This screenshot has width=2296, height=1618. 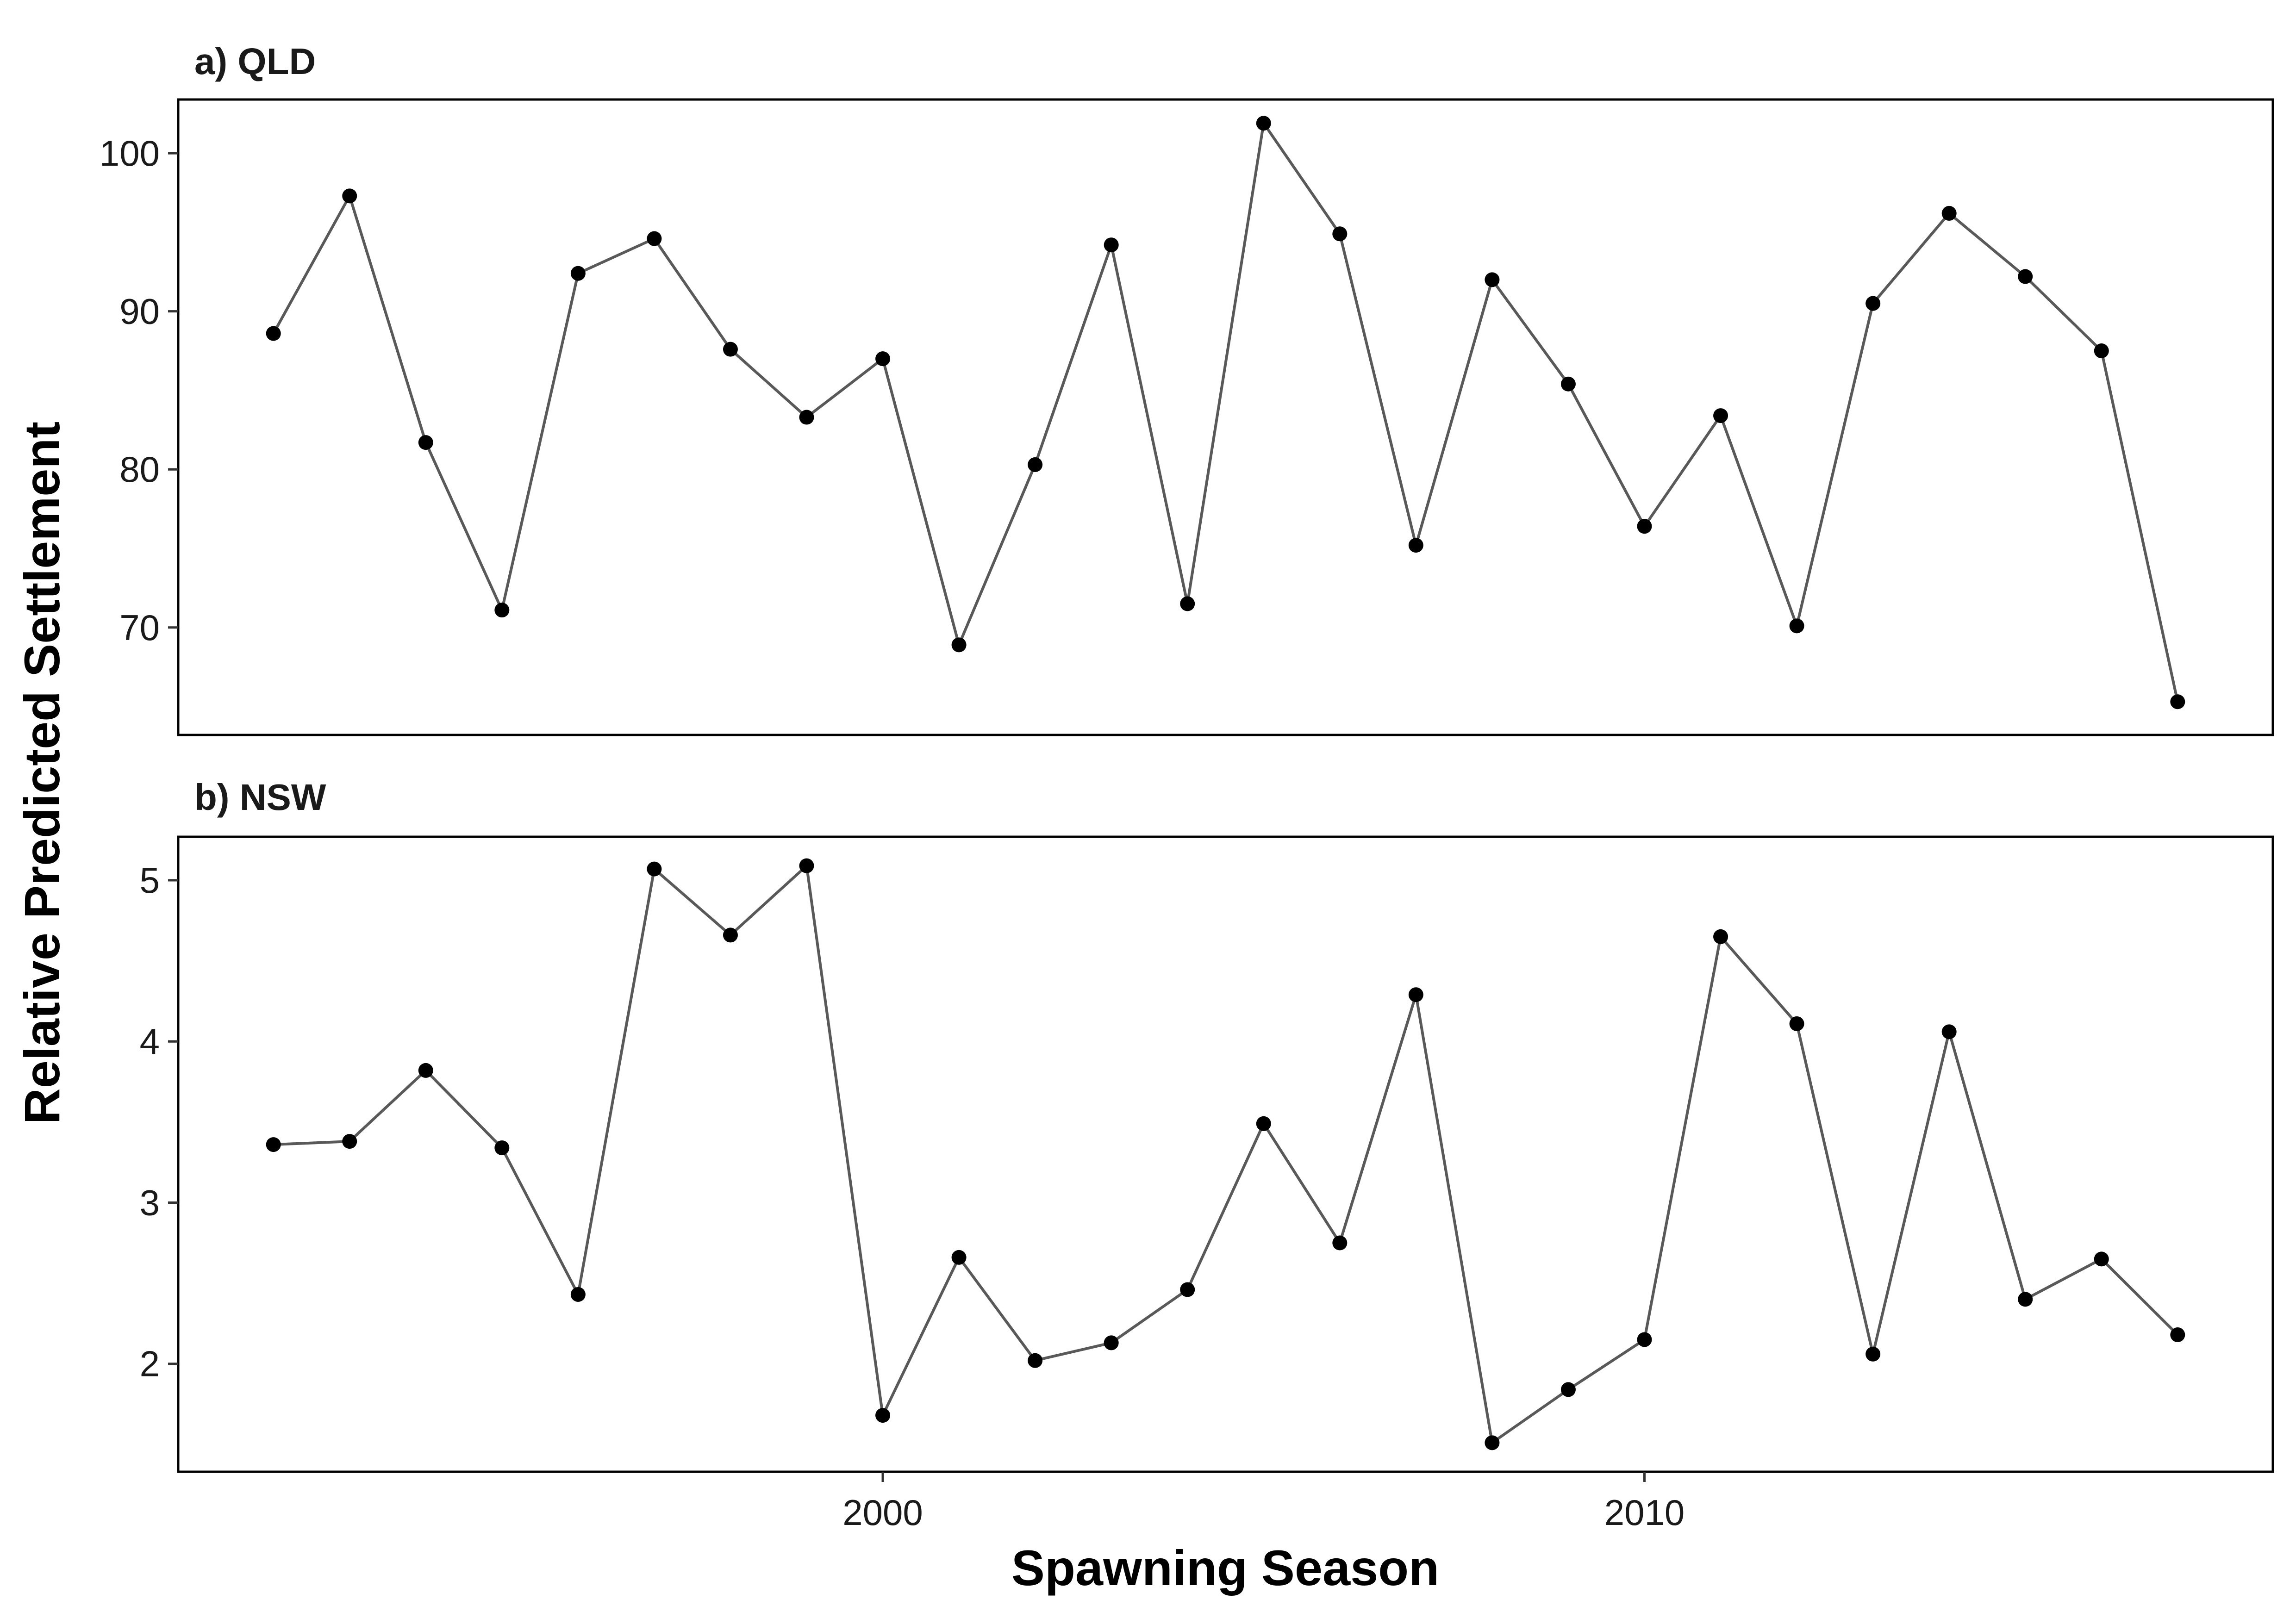 What do you see at coordinates (260, 797) in the screenshot?
I see `panel-title-nsw: b) NSW` at bounding box center [260, 797].